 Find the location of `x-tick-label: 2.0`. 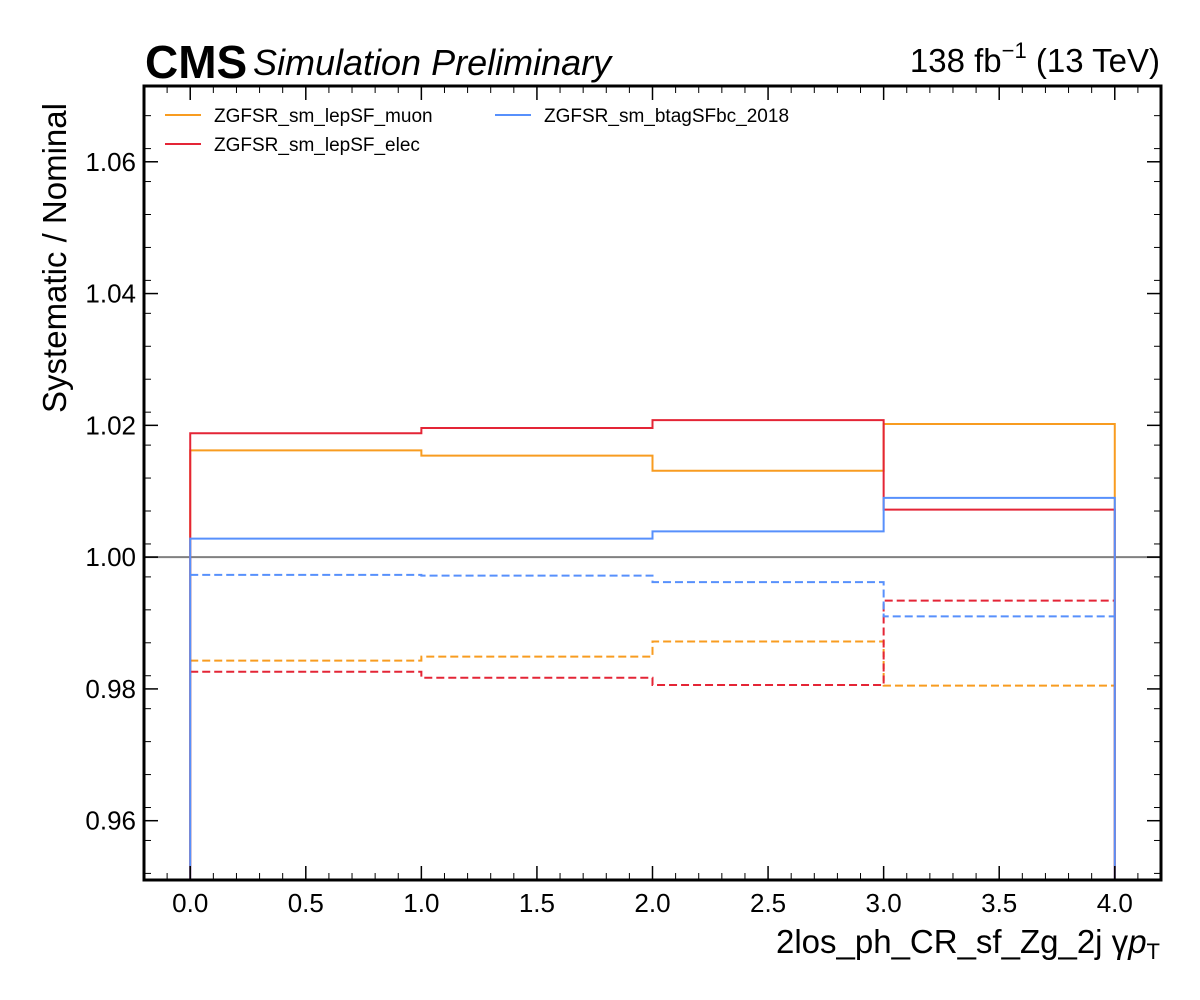

x-tick-label: 2.0 is located at coordinates (652, 903).